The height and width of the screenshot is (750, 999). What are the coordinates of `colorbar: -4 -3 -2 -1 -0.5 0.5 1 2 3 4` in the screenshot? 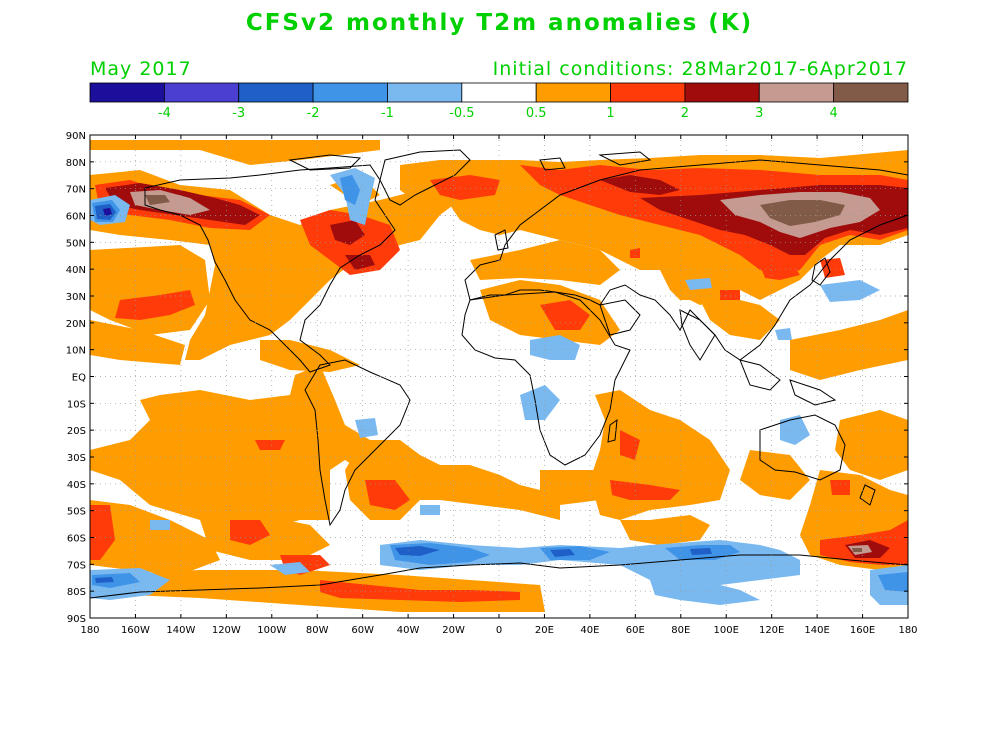 It's located at (499, 101).